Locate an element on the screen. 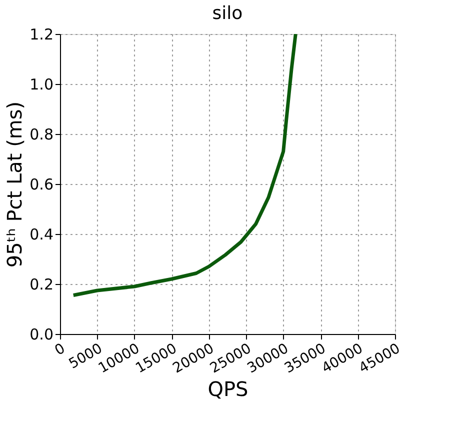 This screenshot has width=475, height=430. y-tick-label: 0.6 is located at coordinates (42, 185).